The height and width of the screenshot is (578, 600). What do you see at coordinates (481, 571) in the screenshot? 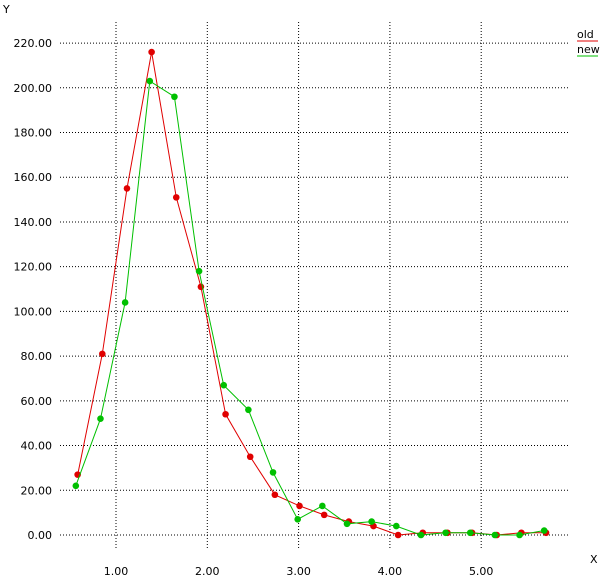
I see `x-tick-label: 5.00` at bounding box center [481, 571].